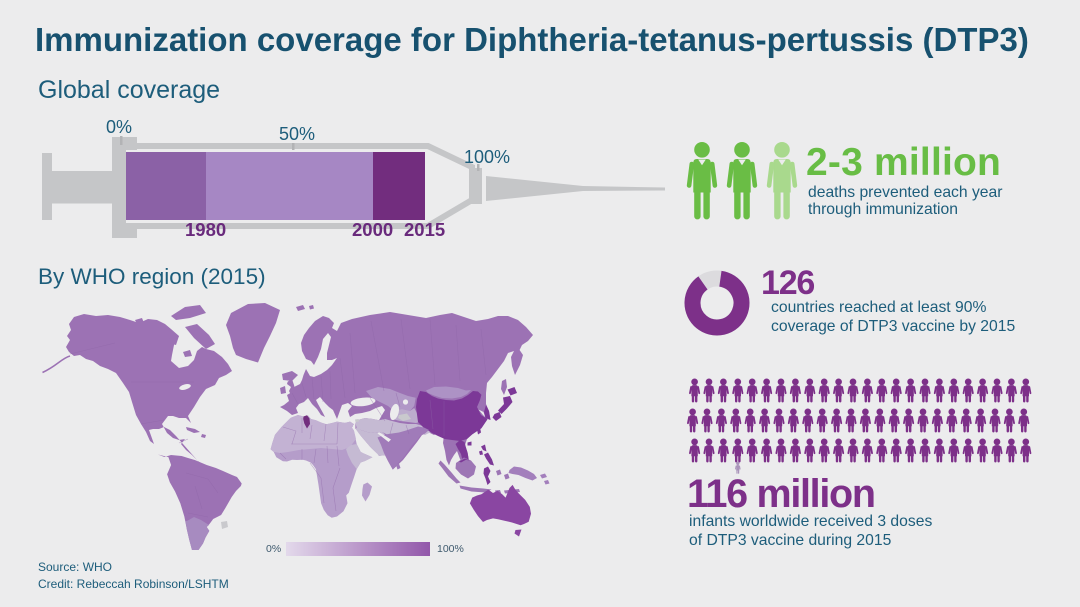 This screenshot has height=607, width=1080. What do you see at coordinates (372, 229) in the screenshot?
I see `svg-text: 2000` at bounding box center [372, 229].